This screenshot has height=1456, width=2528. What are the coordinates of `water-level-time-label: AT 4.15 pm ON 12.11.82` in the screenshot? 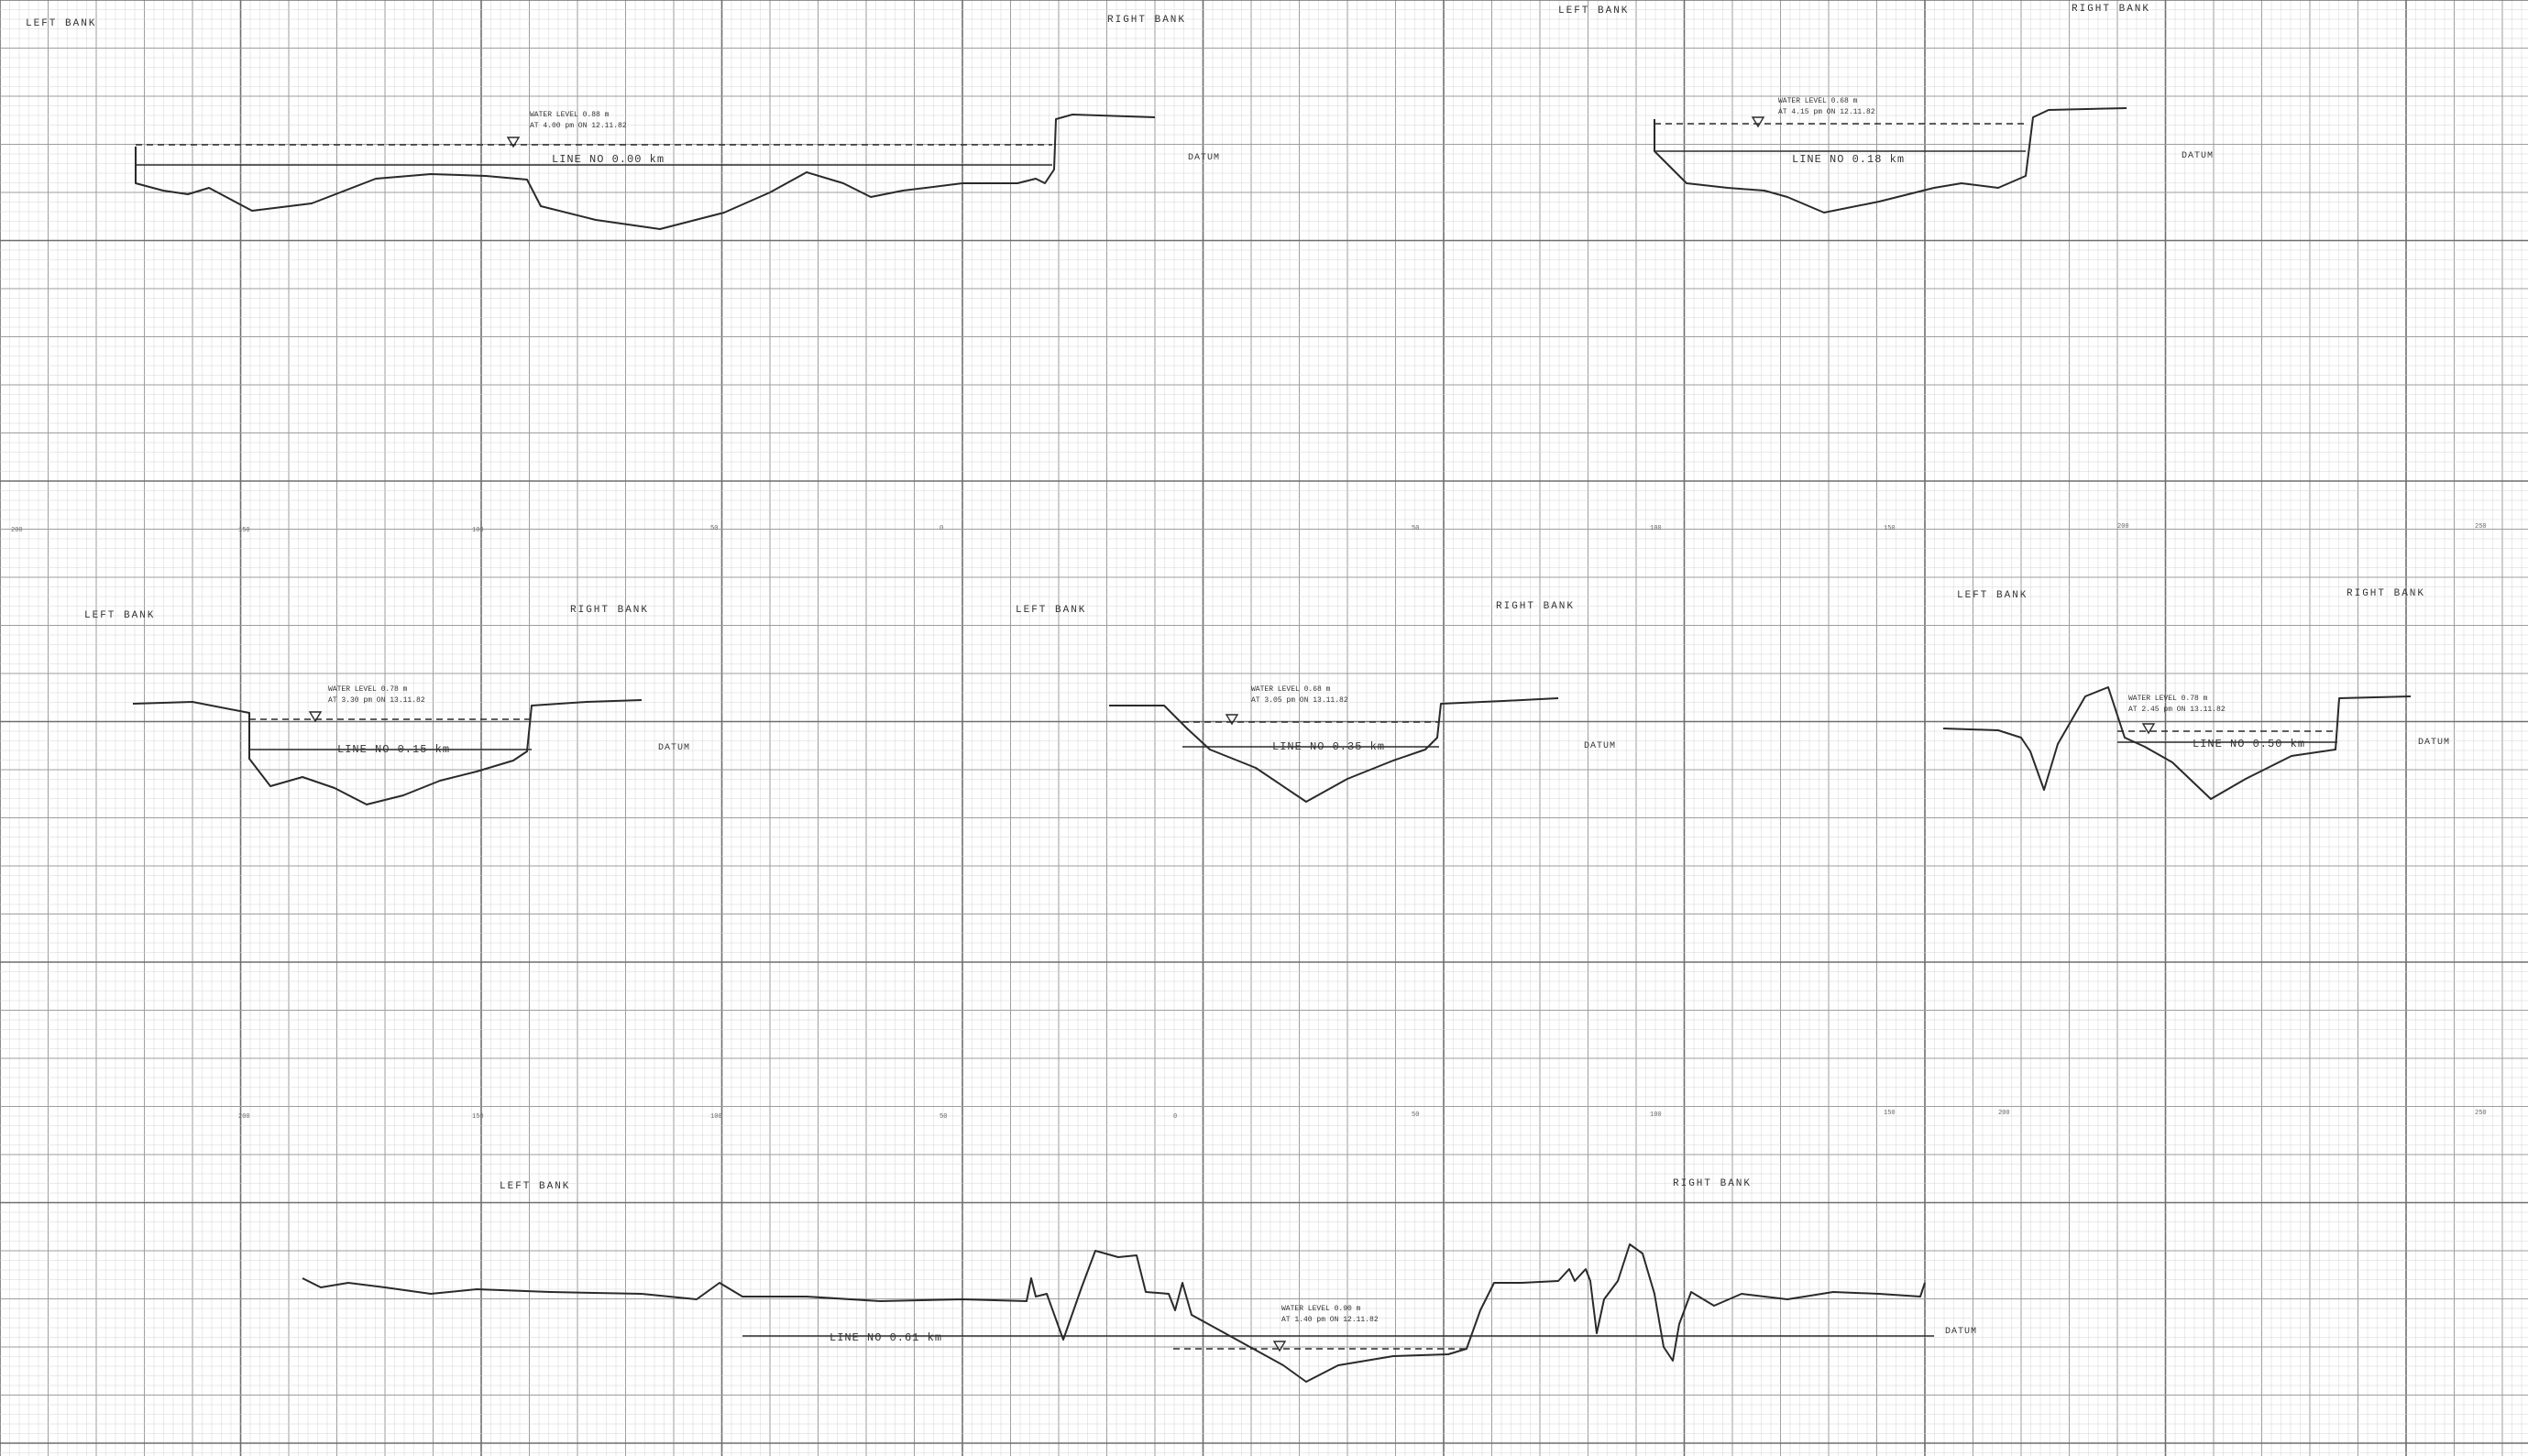 It's located at (1826, 112).